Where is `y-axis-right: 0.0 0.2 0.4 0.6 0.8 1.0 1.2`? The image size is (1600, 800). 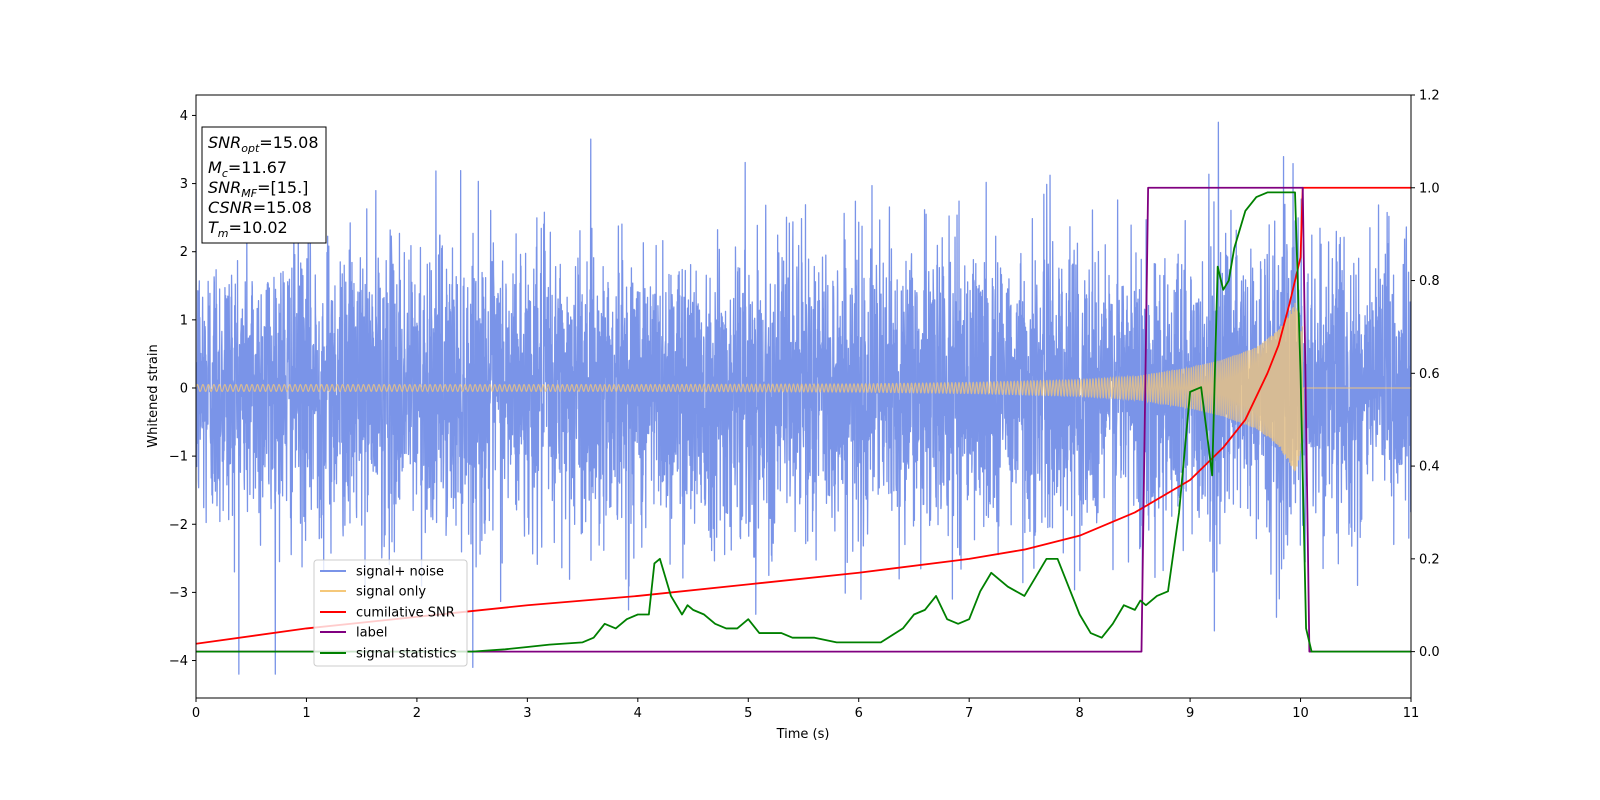 y-axis-right: 0.0 0.2 0.4 0.6 0.8 1.0 1.2 is located at coordinates (1425, 374).